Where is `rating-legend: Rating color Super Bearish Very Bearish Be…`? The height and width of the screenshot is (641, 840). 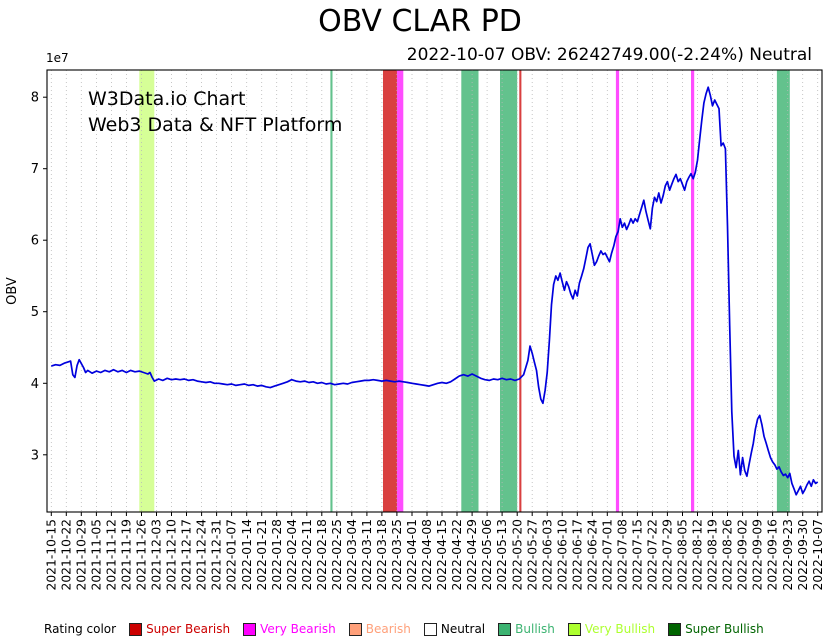 rating-legend: Rating color Super Bearish Very Bearish Be… is located at coordinates (404, 629).